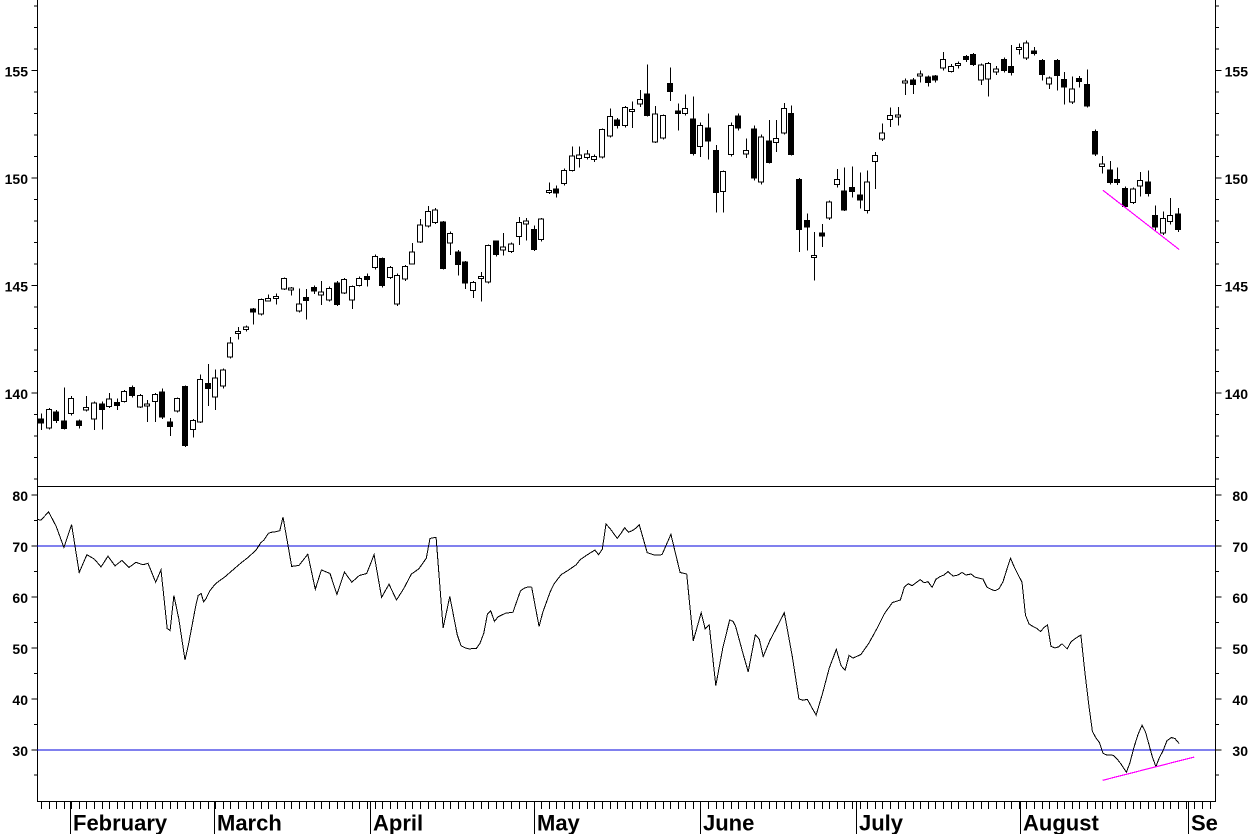 This screenshot has width=1250, height=839. Describe the element at coordinates (559, 823) in the screenshot. I see `svg-text: May` at that location.